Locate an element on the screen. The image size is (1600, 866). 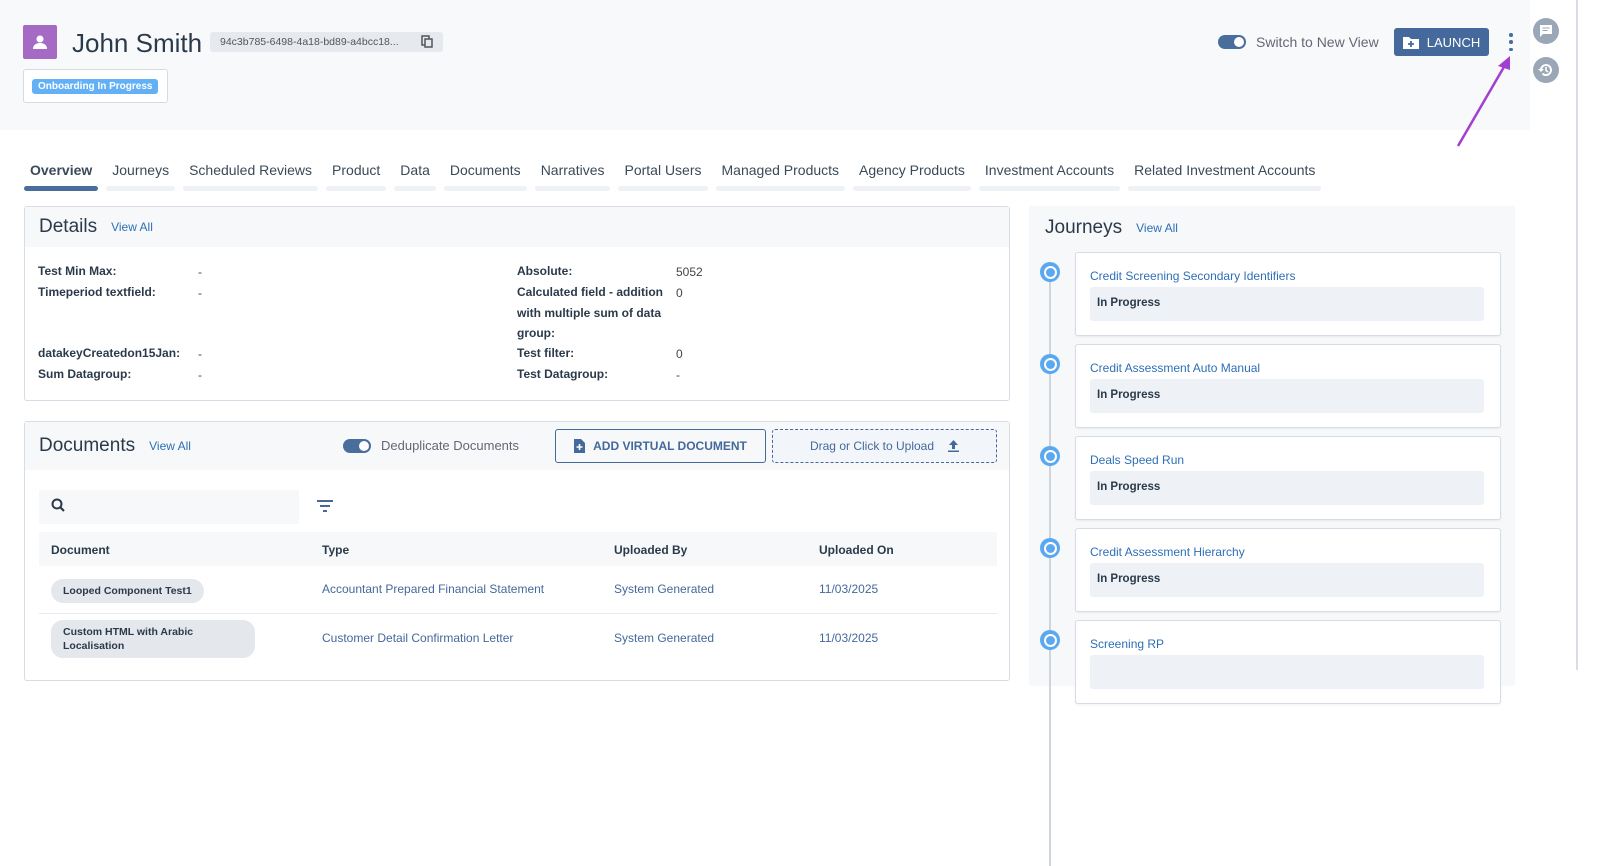
tab-portal-users: Portal Users is located at coordinates (663, 177).